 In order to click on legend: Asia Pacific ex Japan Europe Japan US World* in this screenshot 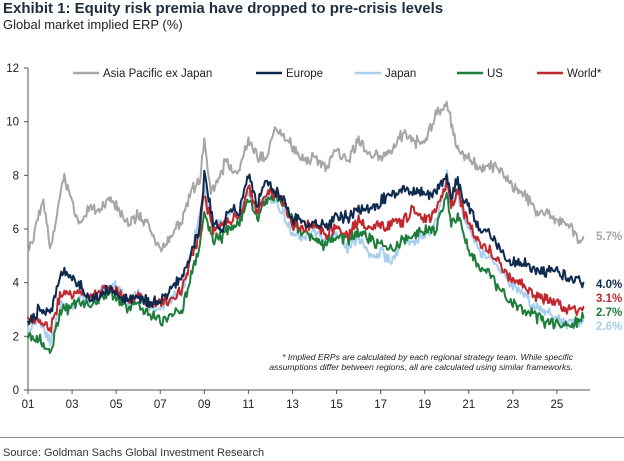, I will do `click(337, 74)`.